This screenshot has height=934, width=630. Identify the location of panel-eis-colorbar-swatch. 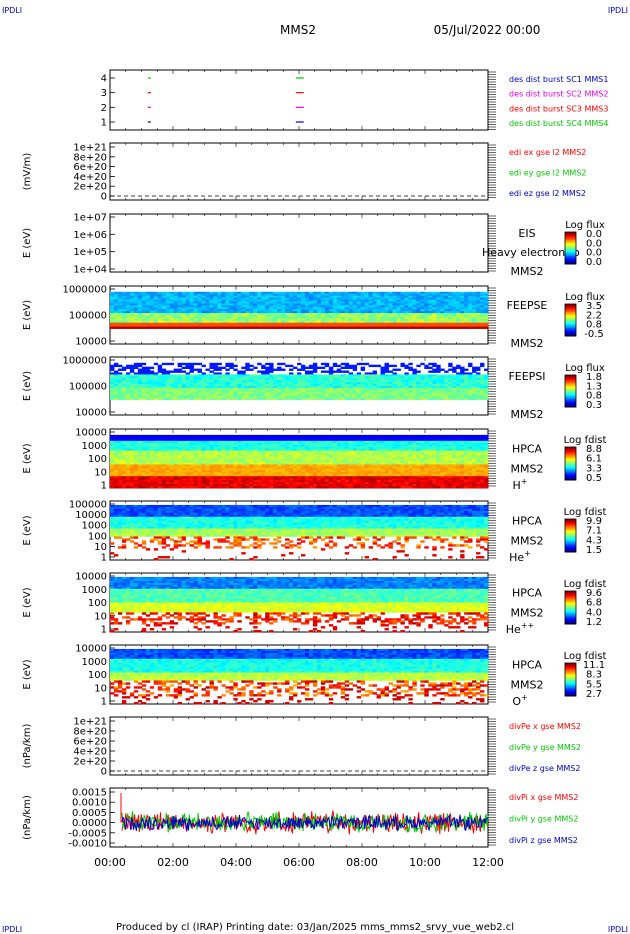
(570, 258).